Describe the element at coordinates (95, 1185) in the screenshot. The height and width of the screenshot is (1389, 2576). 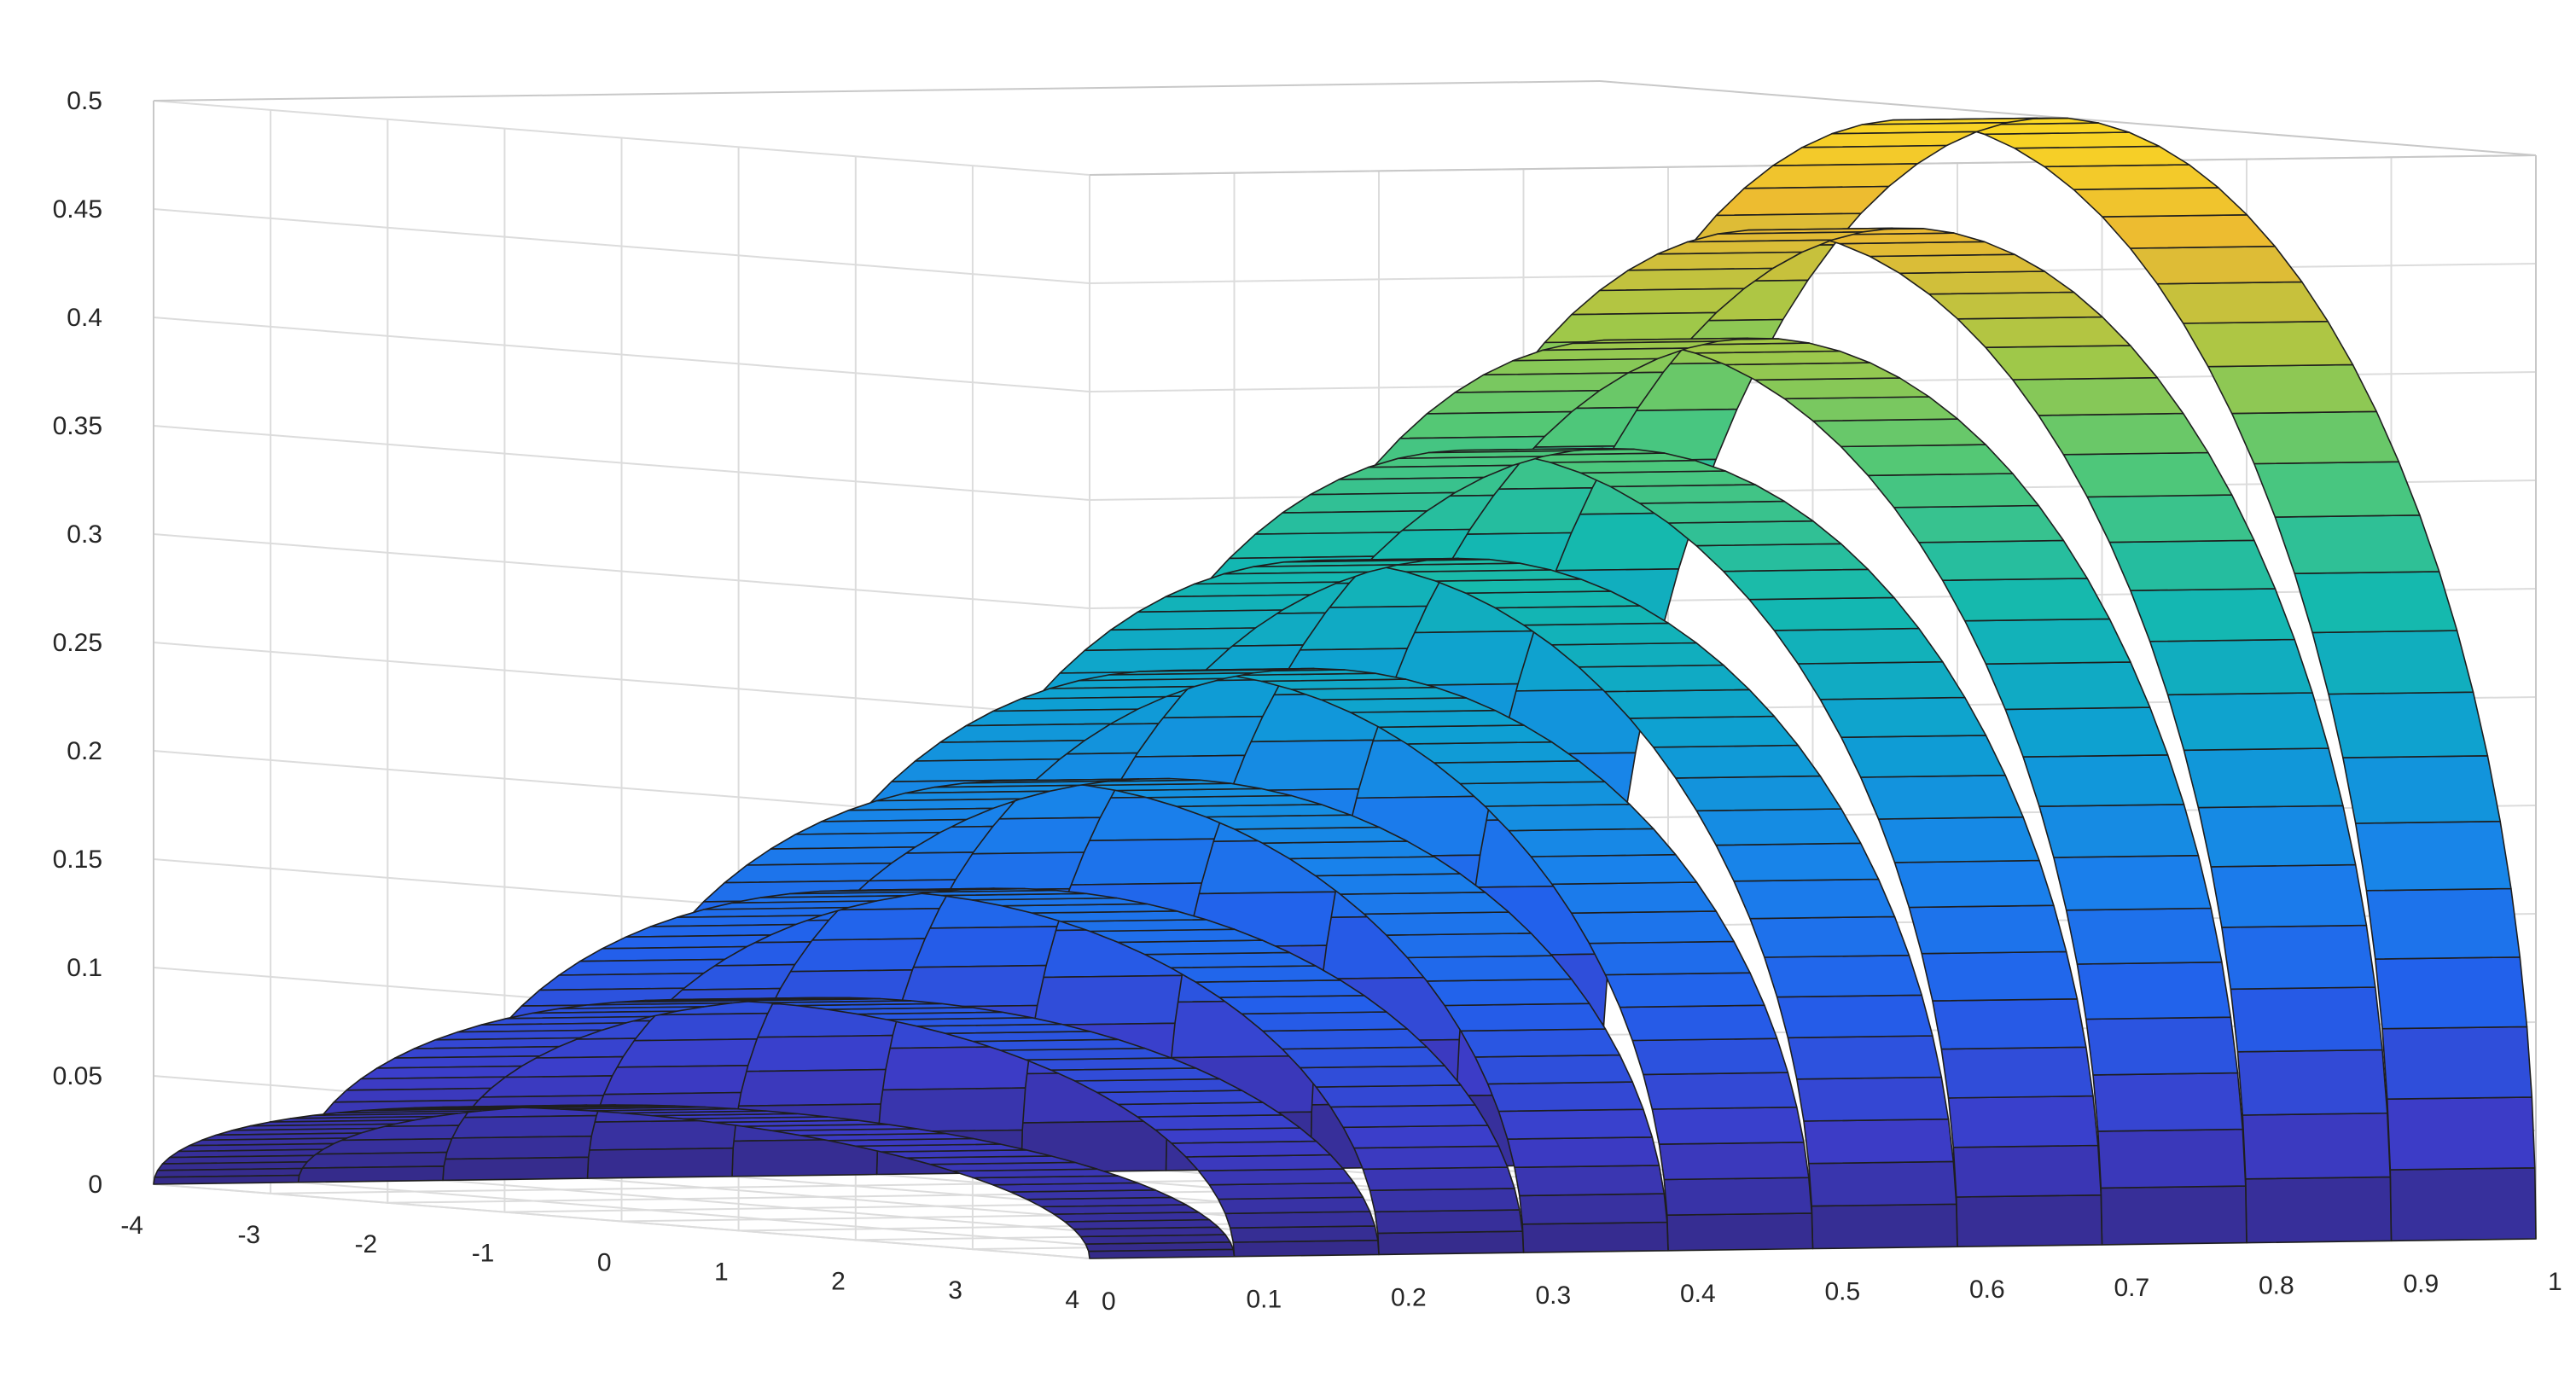
I see `z-tick-label: 0` at that location.